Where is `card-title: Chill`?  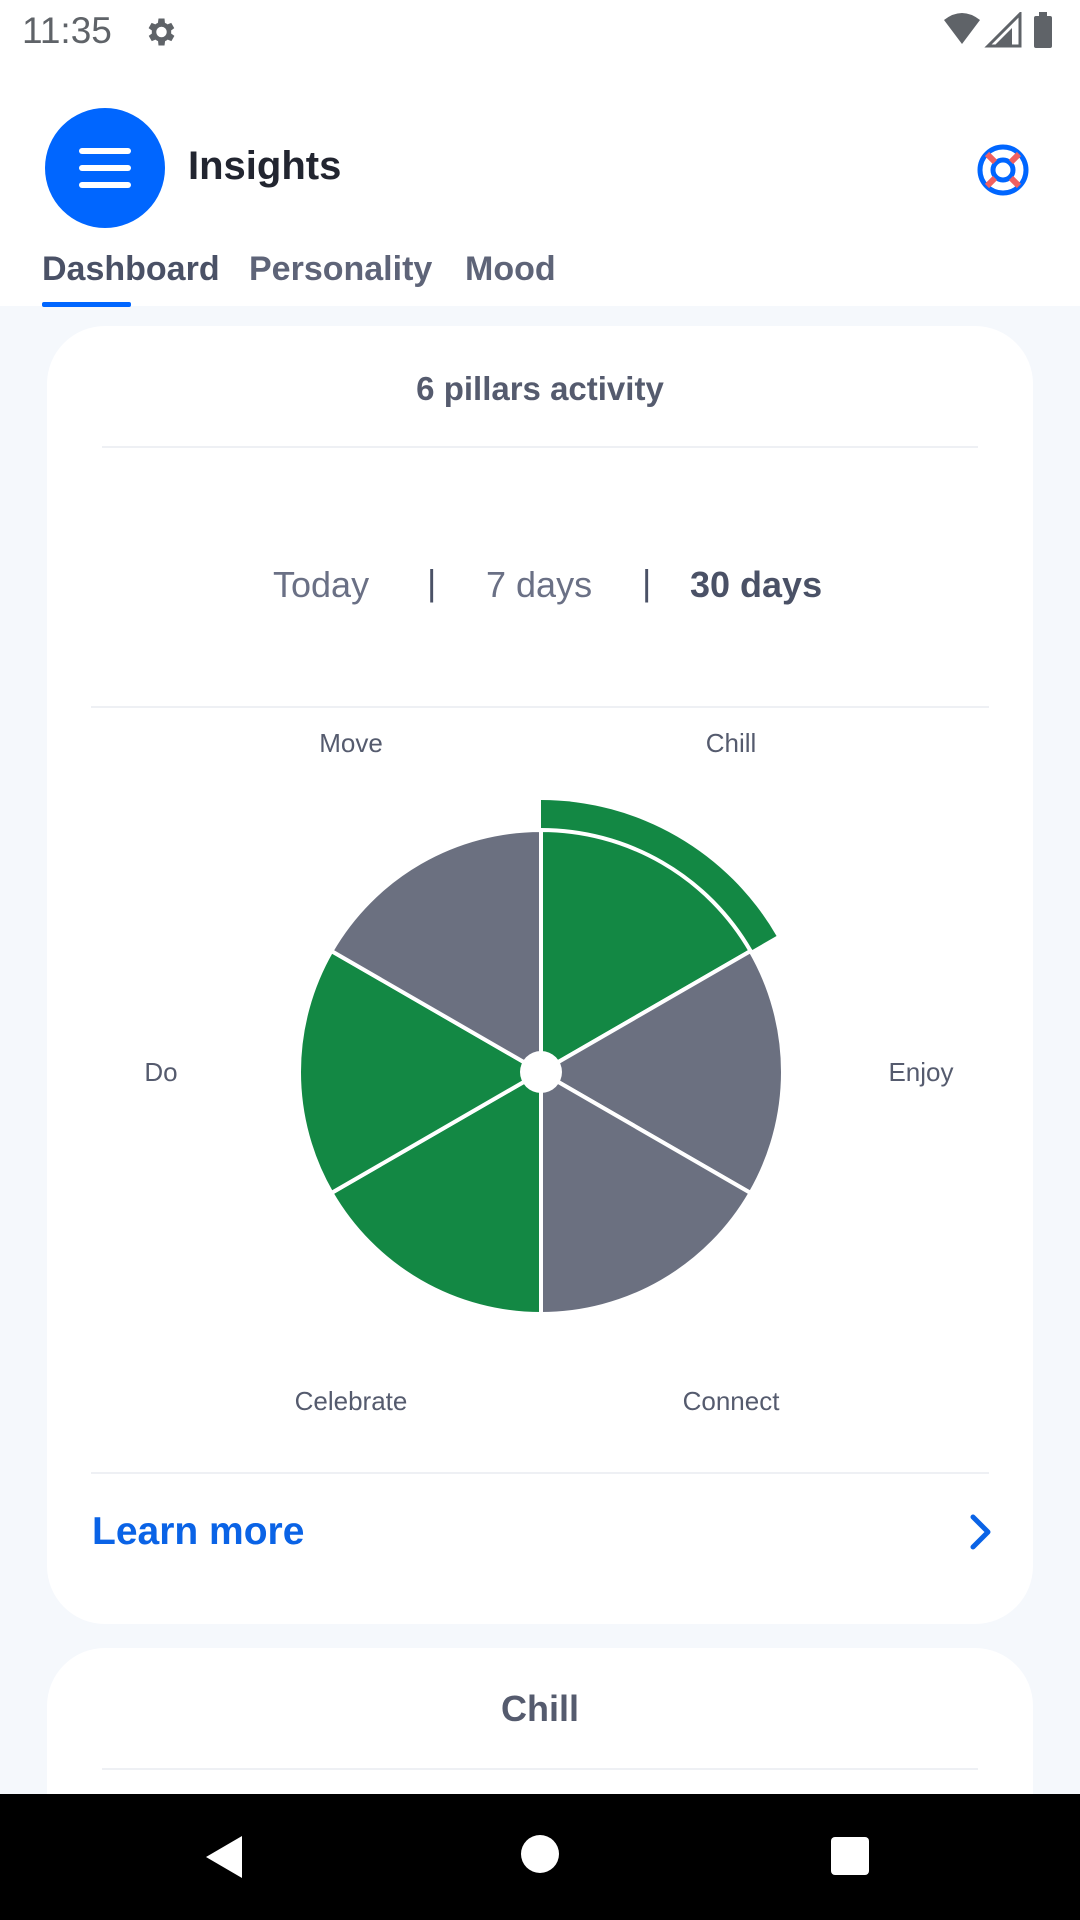
card-title: Chill is located at coordinates (540, 1708).